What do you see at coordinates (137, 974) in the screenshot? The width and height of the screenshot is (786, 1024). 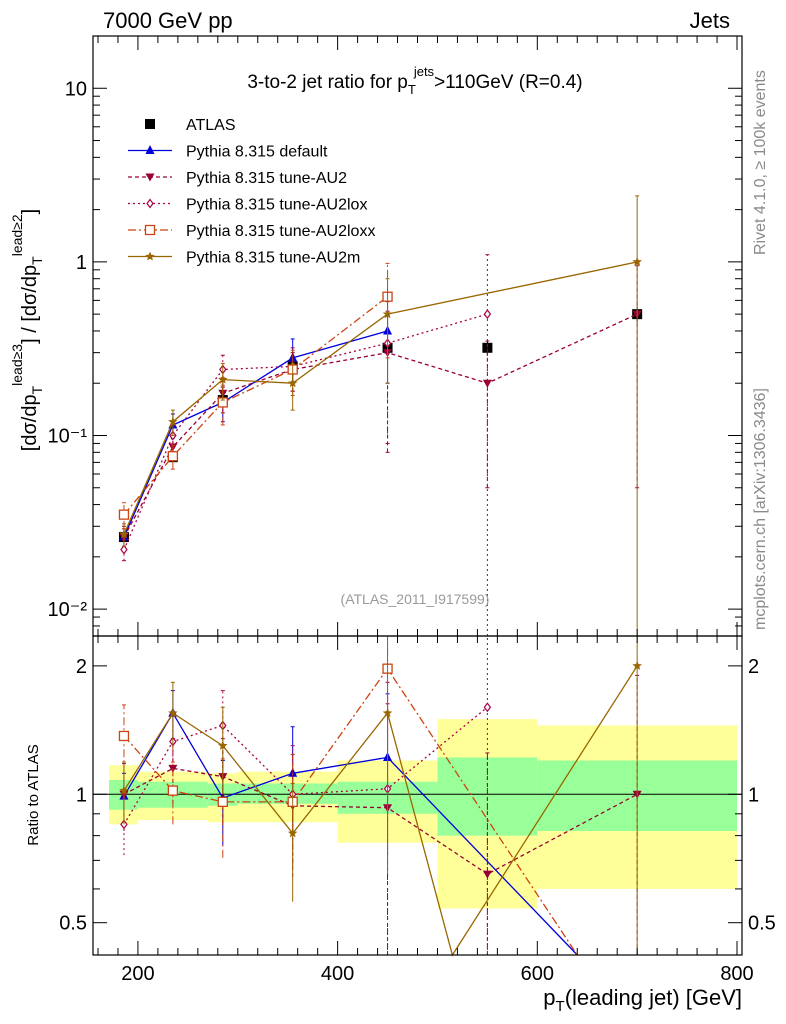 I see `x-tick-label: 200` at bounding box center [137, 974].